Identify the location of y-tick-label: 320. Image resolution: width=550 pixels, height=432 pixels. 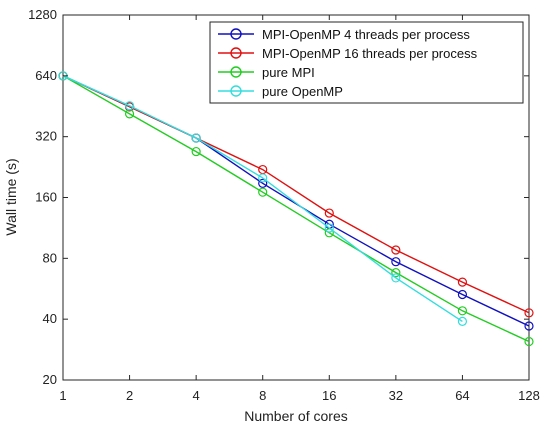
(46, 136).